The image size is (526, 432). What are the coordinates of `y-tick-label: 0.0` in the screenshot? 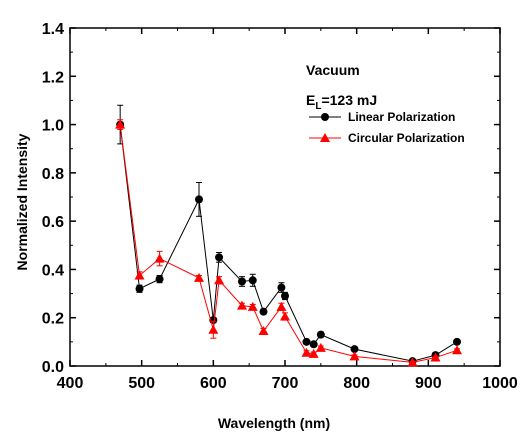 It's located at (53, 367).